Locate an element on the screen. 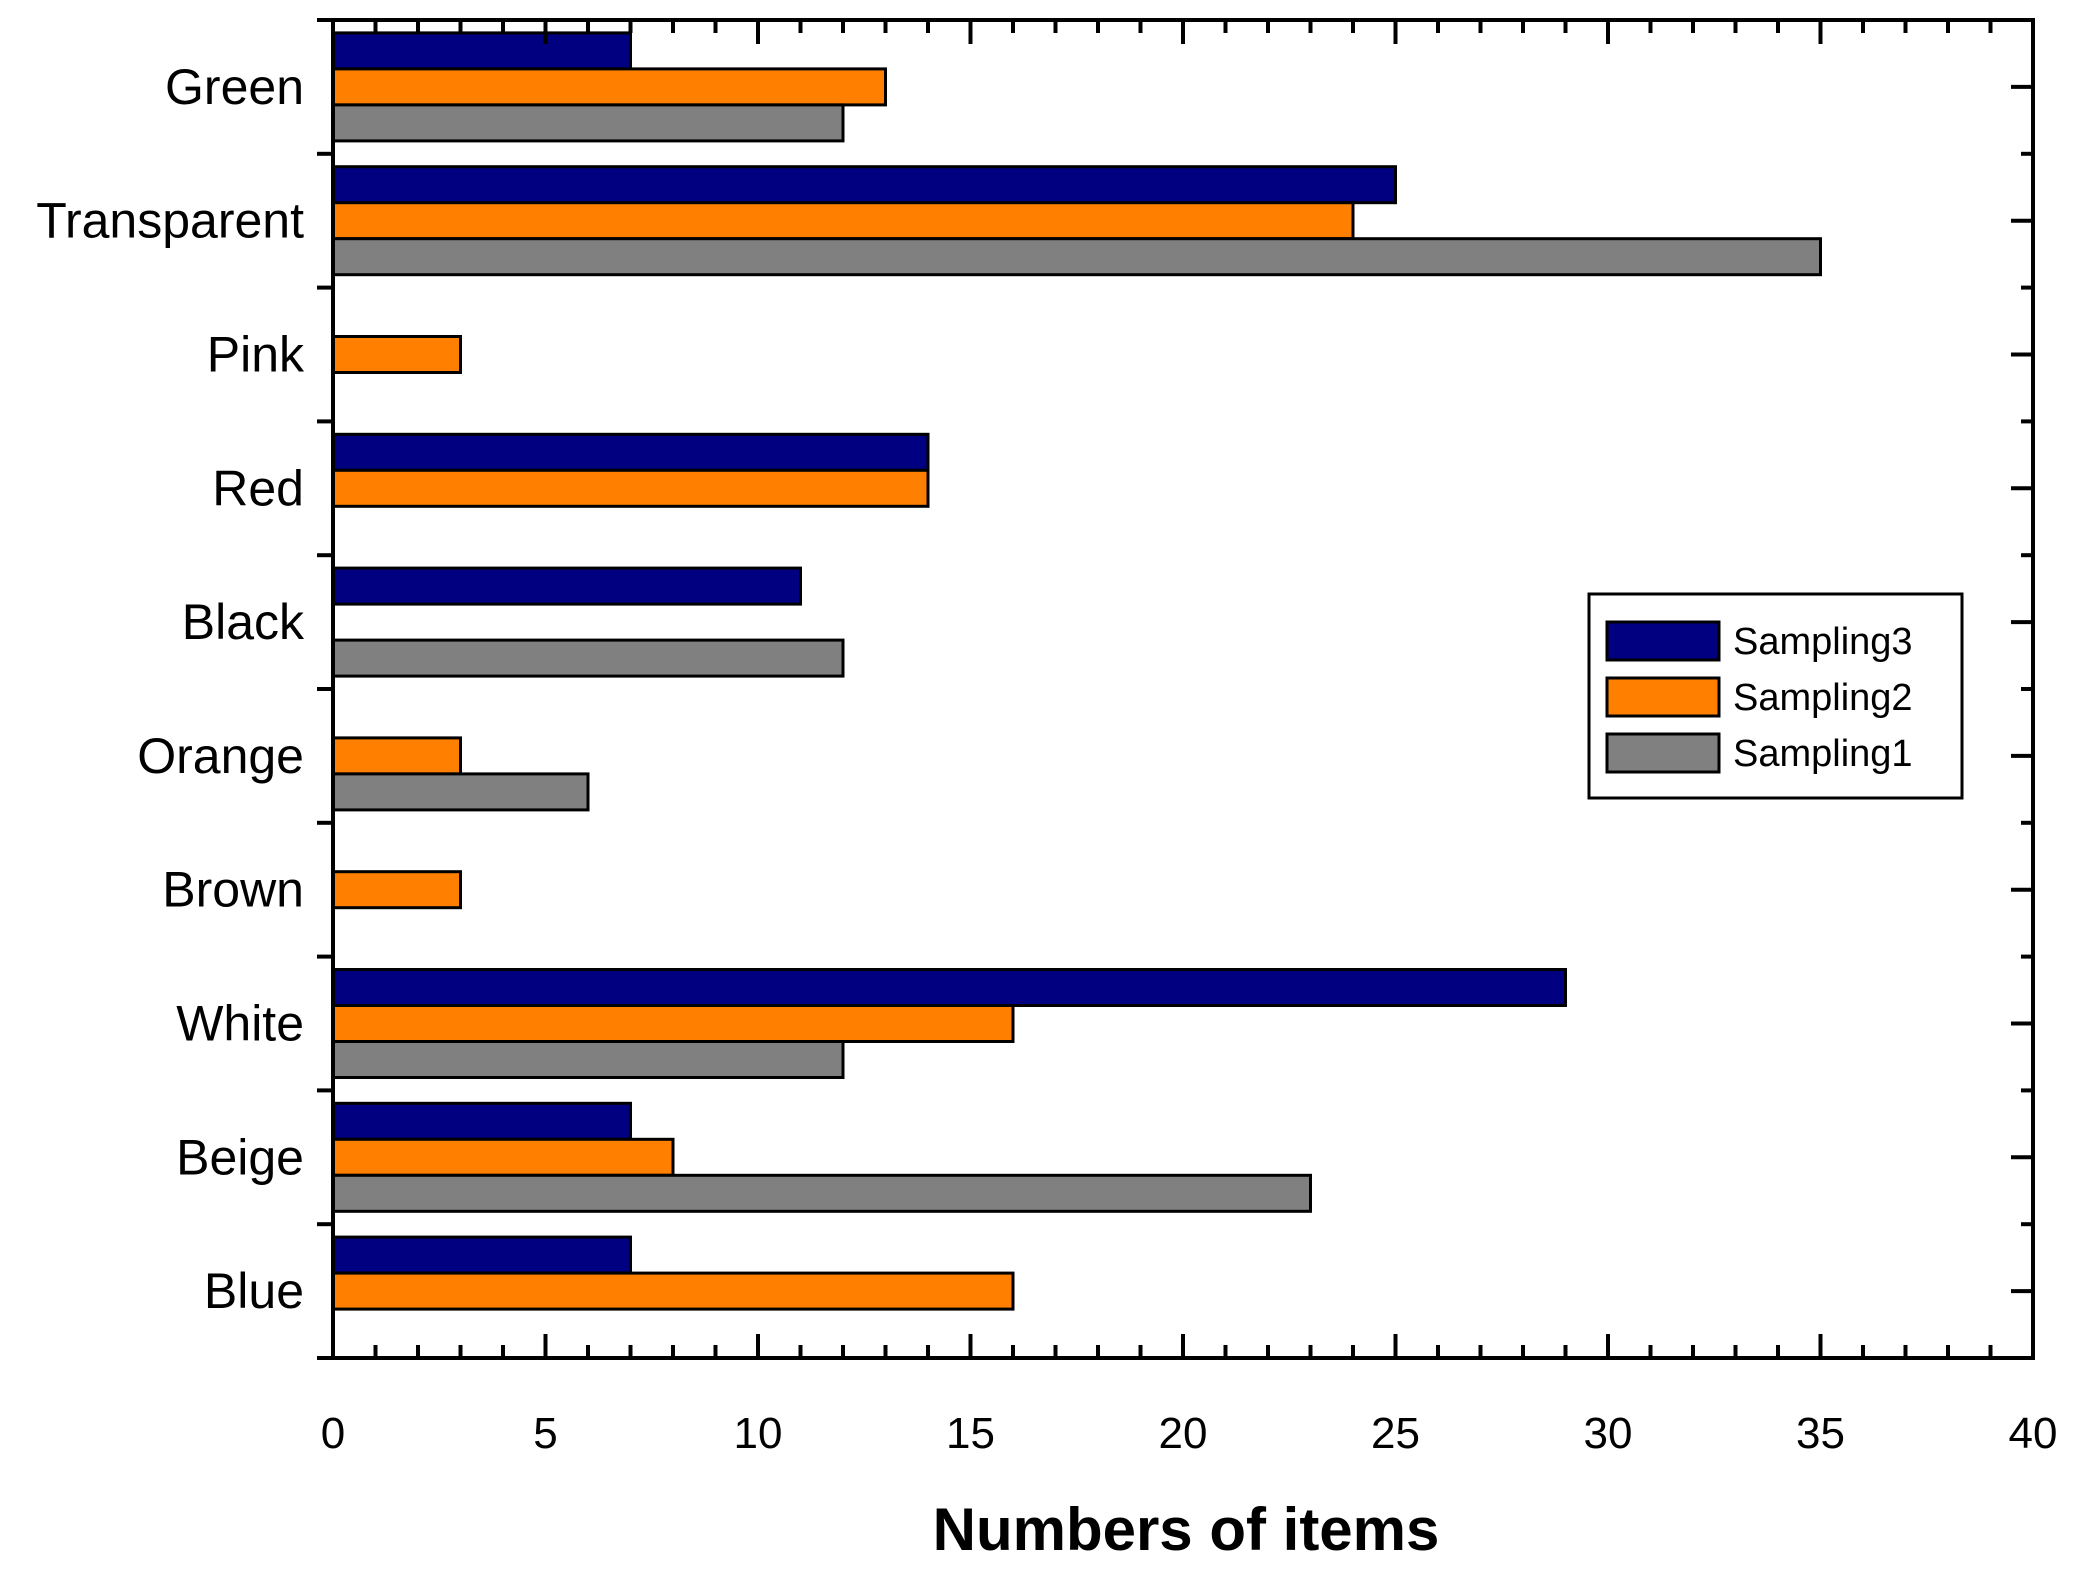  legend: Sampling3 Sampling2 Sampling1 is located at coordinates (1775, 696).